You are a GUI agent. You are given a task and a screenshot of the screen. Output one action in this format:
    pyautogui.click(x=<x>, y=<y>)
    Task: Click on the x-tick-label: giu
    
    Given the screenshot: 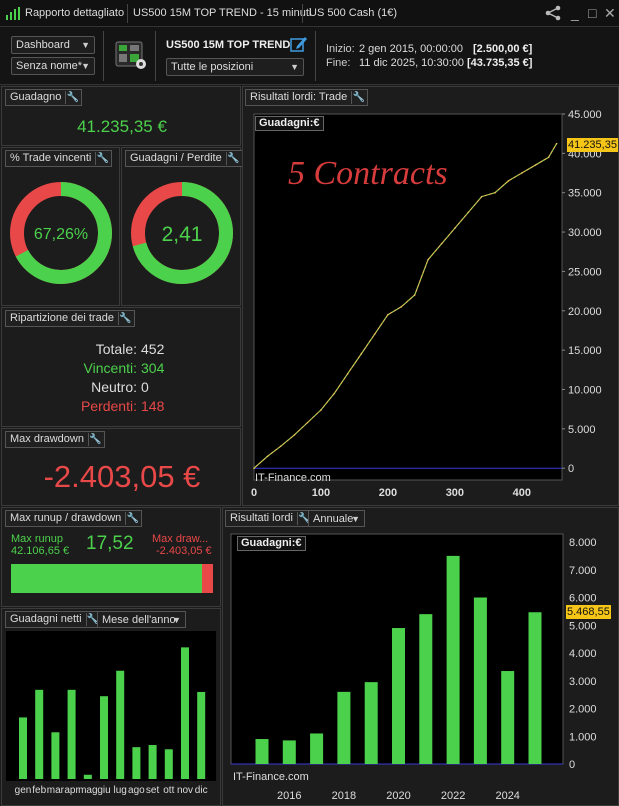 What is the action you would take?
    pyautogui.click(x=103, y=790)
    